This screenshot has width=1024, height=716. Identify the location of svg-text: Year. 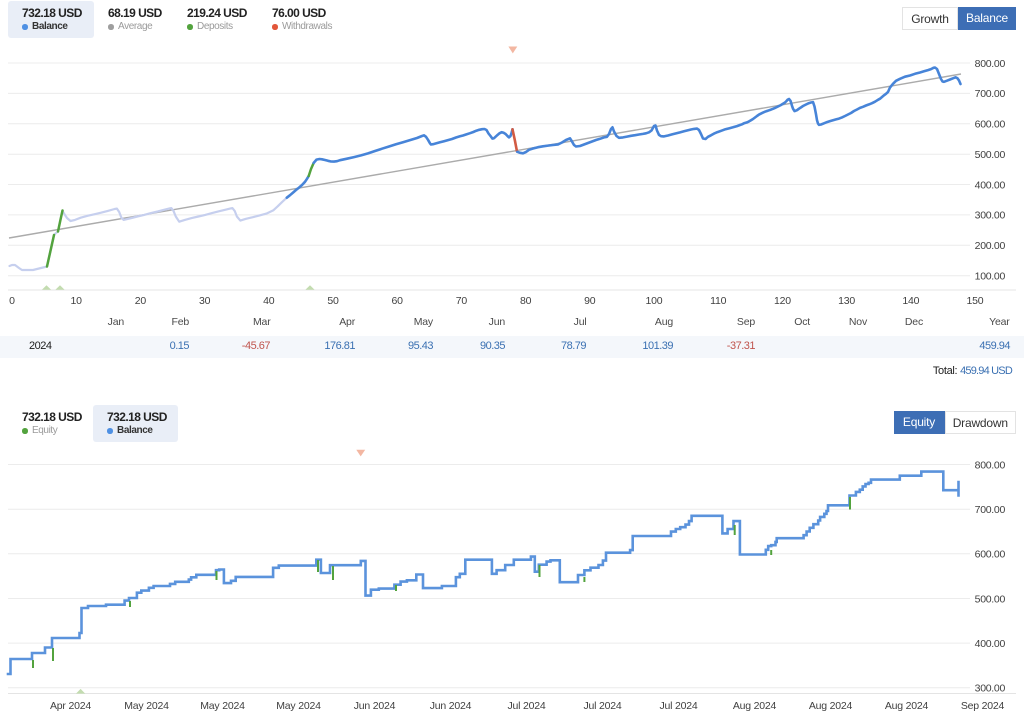
(999, 322).